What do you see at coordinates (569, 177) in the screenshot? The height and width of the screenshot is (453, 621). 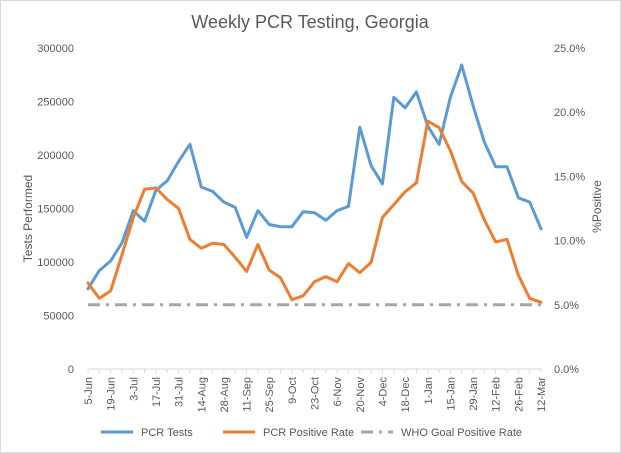 I see `y-right-tick-label: 15.0%` at bounding box center [569, 177].